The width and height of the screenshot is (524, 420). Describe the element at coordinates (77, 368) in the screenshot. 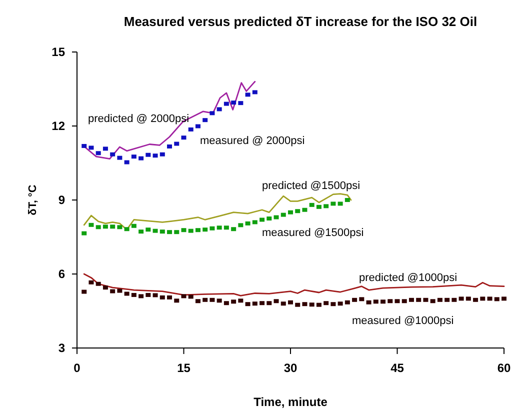

I see `x-tick-label: 0` at that location.